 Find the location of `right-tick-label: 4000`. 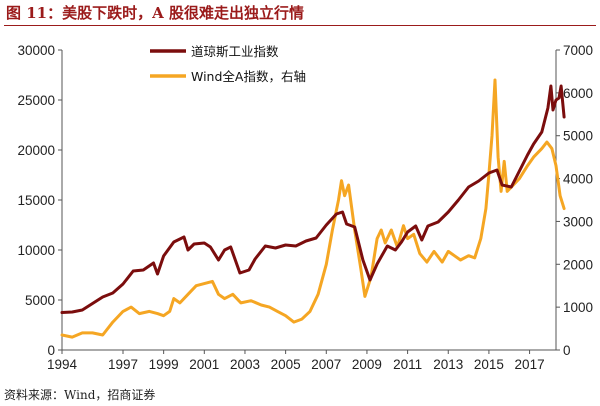

right-tick-label: 4000 is located at coordinates (578, 179).